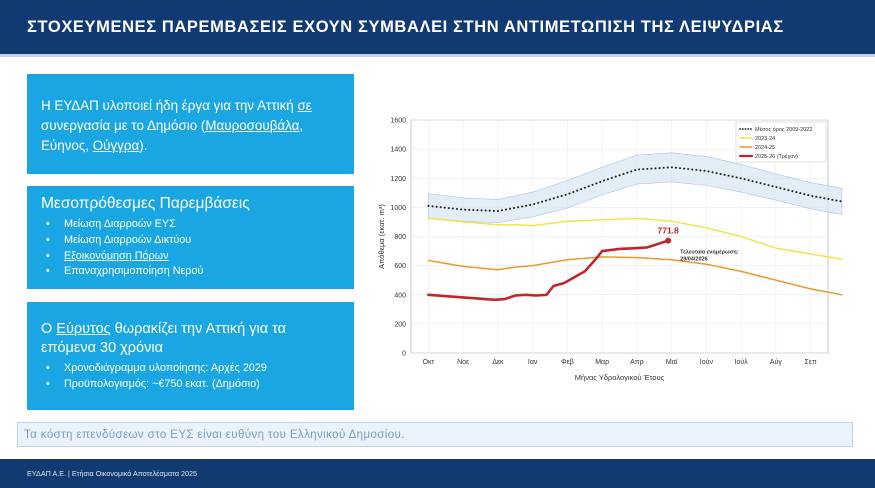 Image resolution: width=875 pixels, height=488 pixels. I want to click on last-update-date: 29/04/2026, so click(694, 260).